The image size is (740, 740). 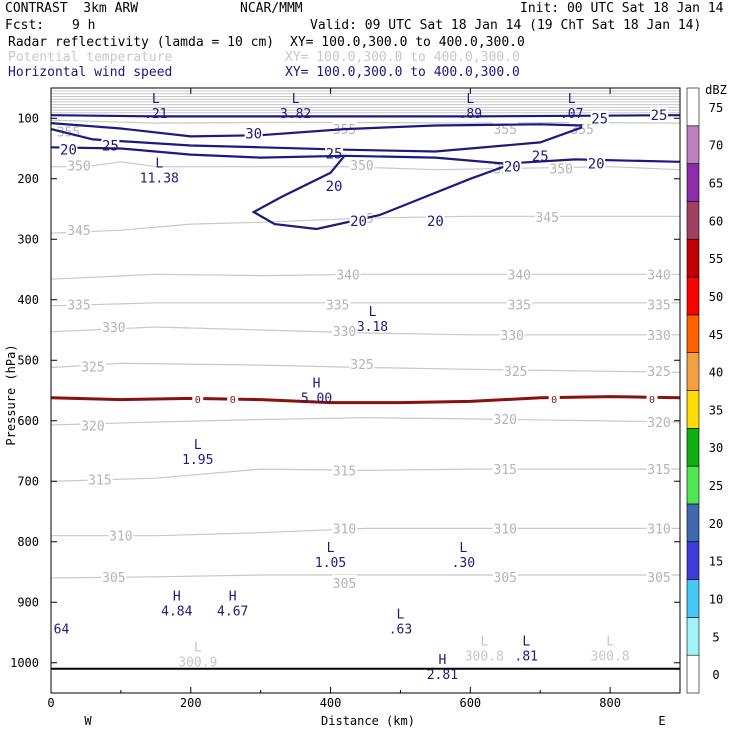 What do you see at coordinates (159, 179) in the screenshot?
I see `extremum-value: 11.38` at bounding box center [159, 179].